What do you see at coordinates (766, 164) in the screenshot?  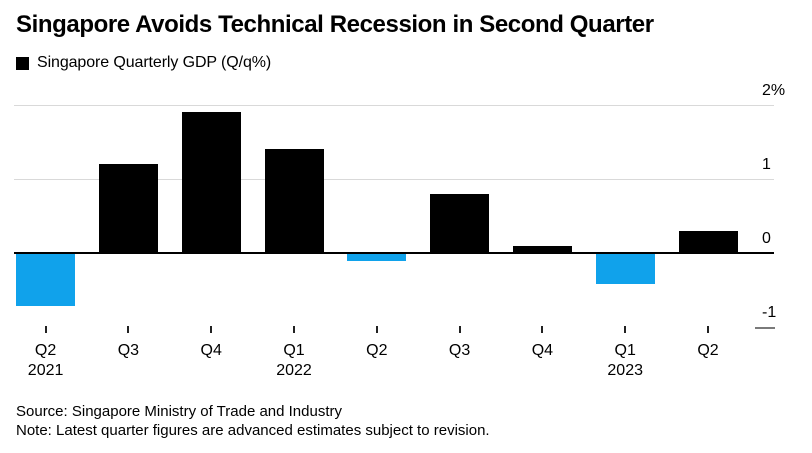 I see `y-axis-tick-label: 1` at bounding box center [766, 164].